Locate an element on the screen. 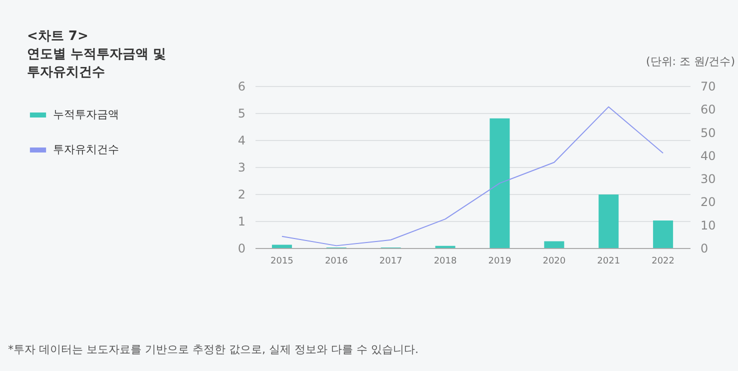 This screenshot has height=371, width=738. y-tick-label: 4 is located at coordinates (242, 141).